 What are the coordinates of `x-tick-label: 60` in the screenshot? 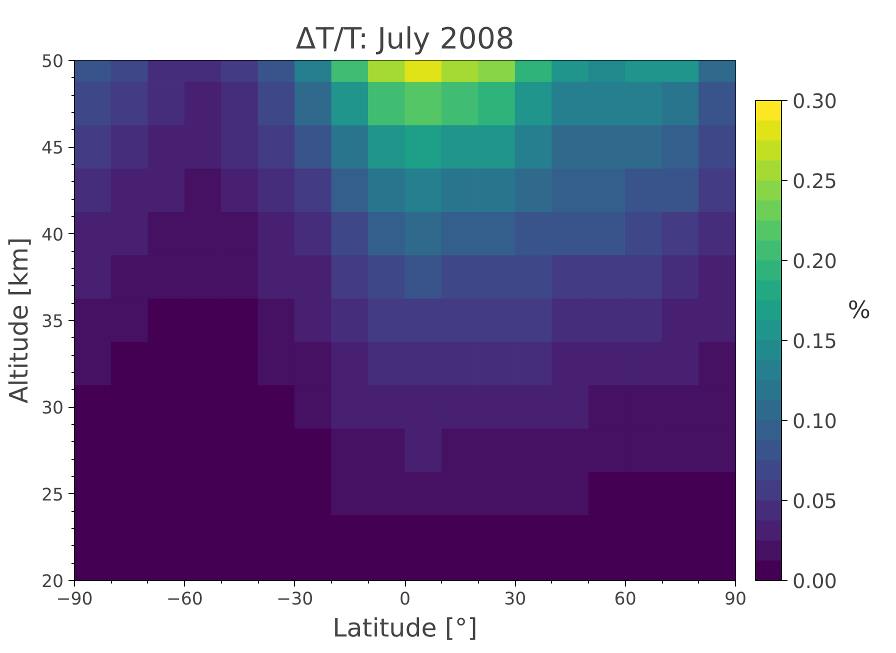 It's located at (625, 600).